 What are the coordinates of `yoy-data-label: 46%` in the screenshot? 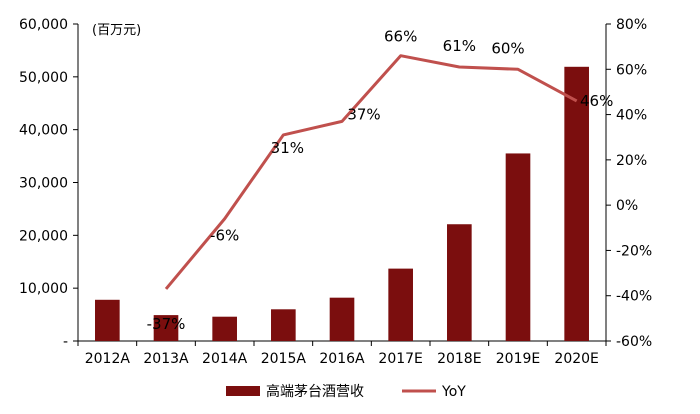 It's located at (596, 101).